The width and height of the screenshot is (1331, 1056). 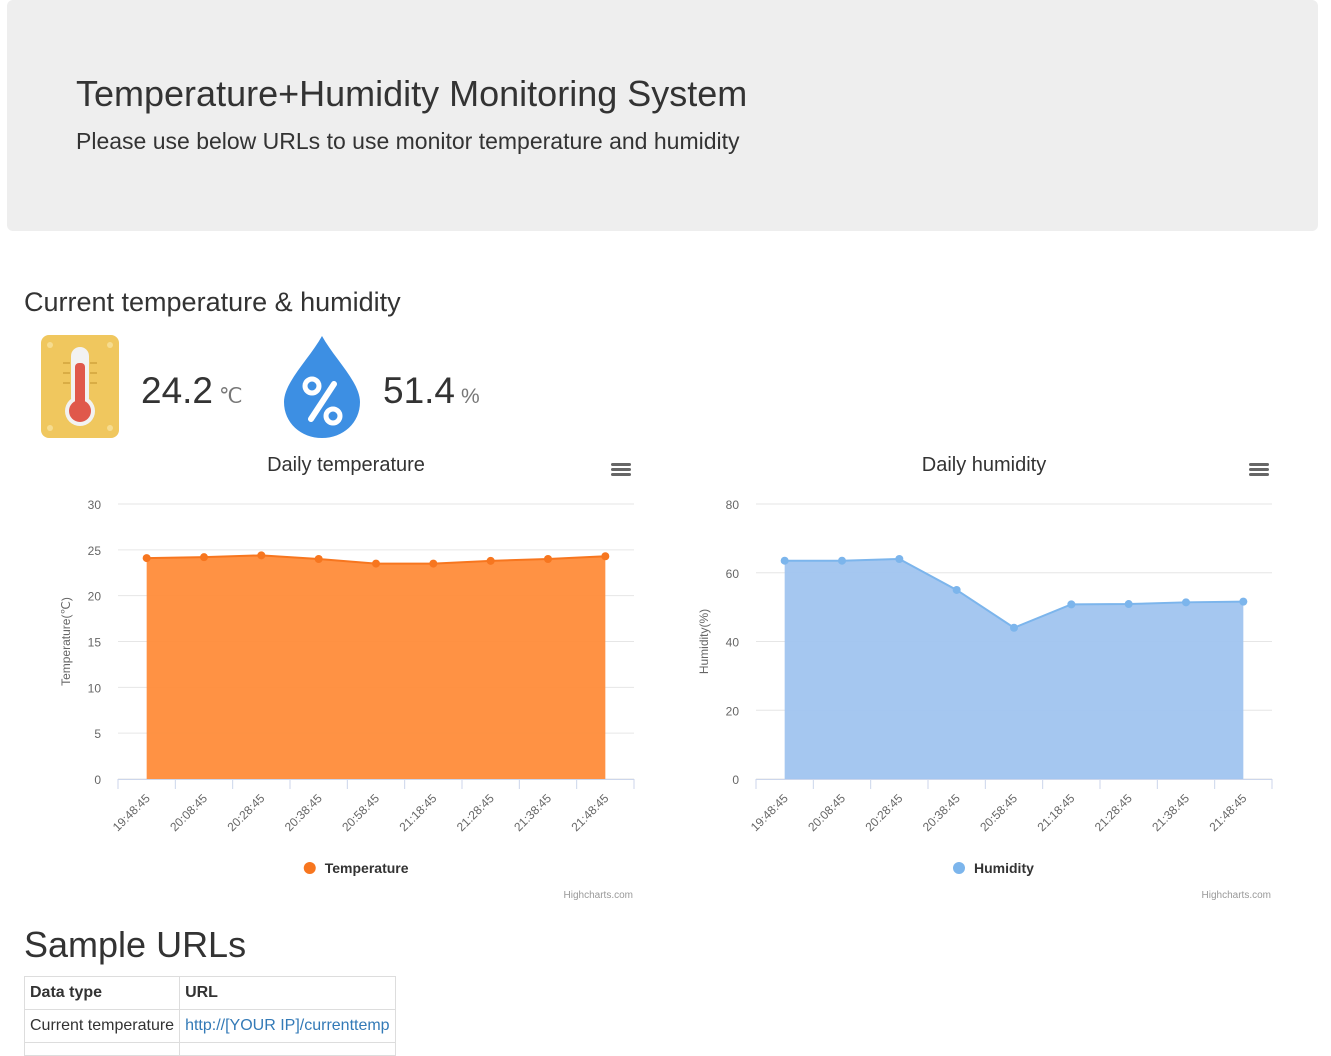 What do you see at coordinates (66, 641) in the screenshot?
I see `y-axis-title: Temperature(℃)` at bounding box center [66, 641].